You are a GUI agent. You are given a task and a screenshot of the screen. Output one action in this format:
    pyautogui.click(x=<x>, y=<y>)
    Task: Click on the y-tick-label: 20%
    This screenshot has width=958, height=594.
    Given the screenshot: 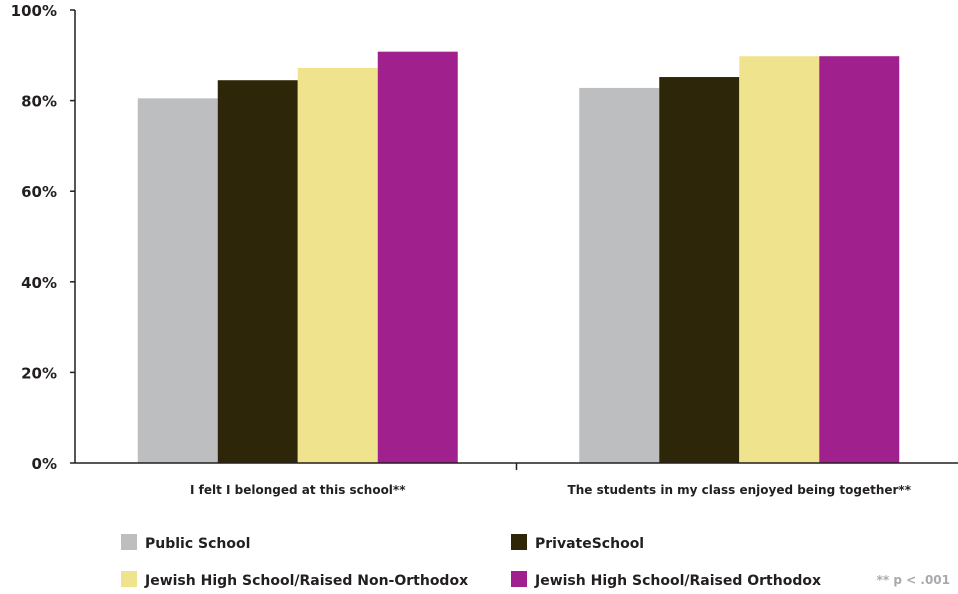 What is the action you would take?
    pyautogui.click(x=39, y=373)
    